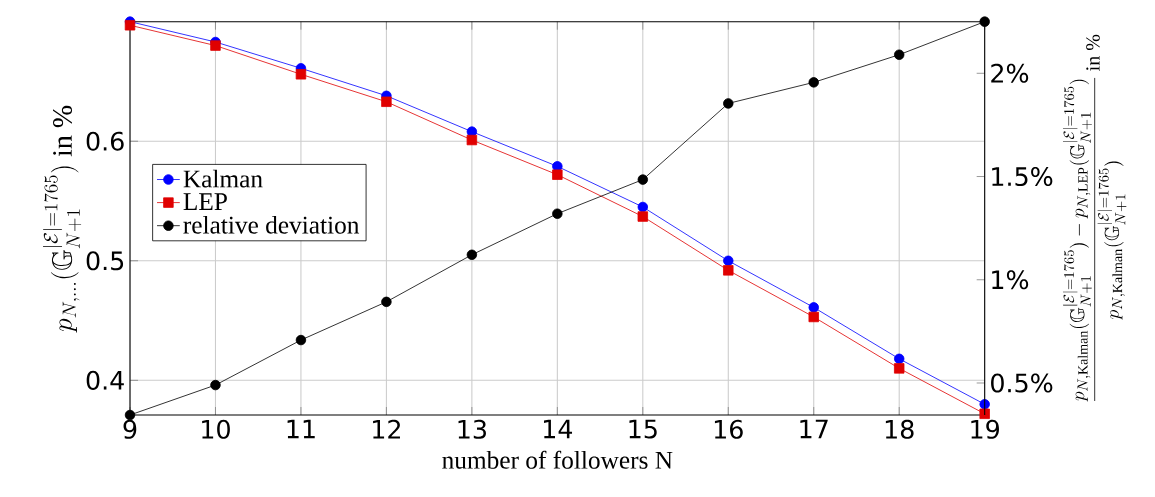 The width and height of the screenshot is (1155, 497). What do you see at coordinates (301, 429) in the screenshot?
I see `x-tick-label: 11` at bounding box center [301, 429].